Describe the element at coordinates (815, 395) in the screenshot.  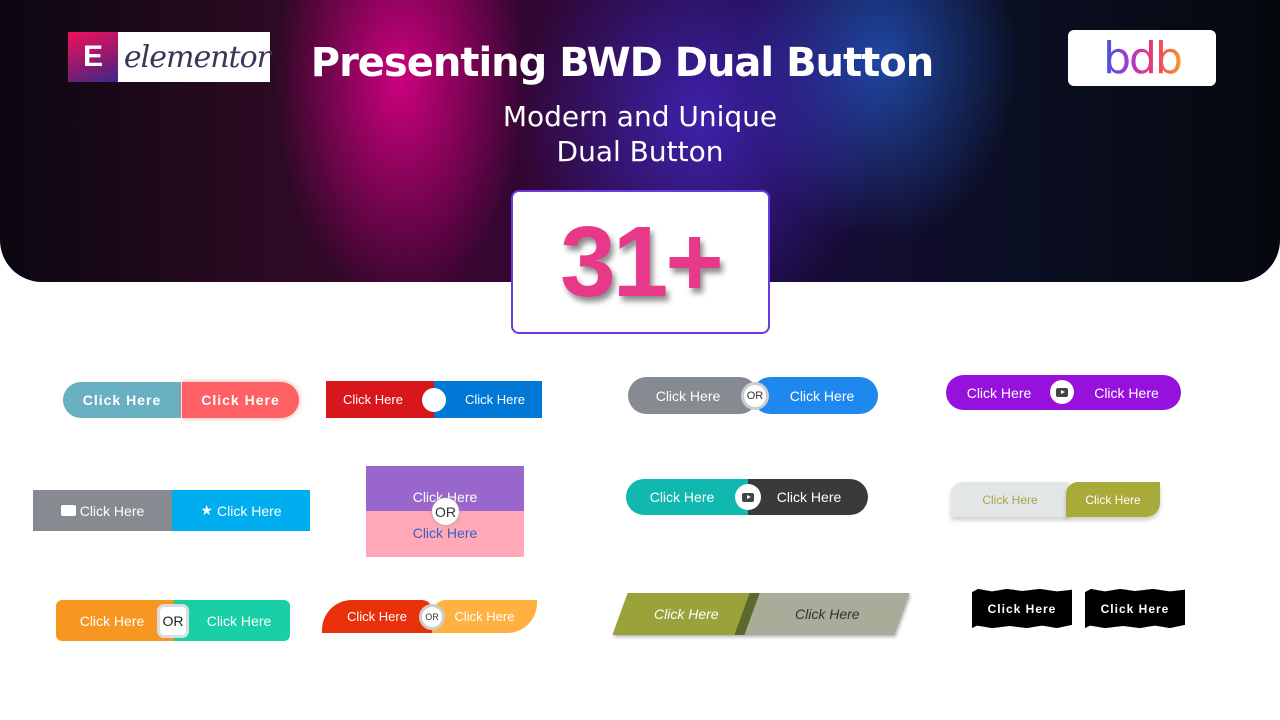
I see `dual-button-3-right: Click Here` at that location.